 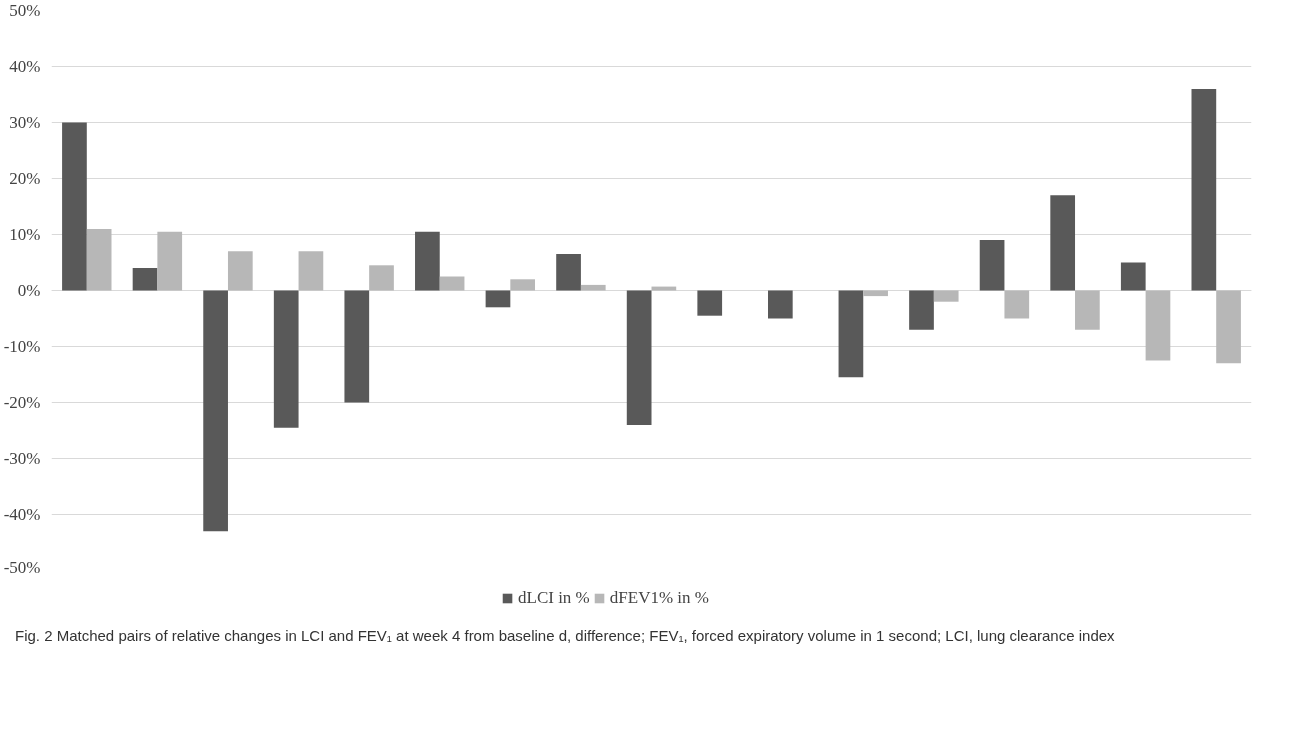 What do you see at coordinates (554, 598) in the screenshot?
I see `legend-label: dLCI in %` at bounding box center [554, 598].